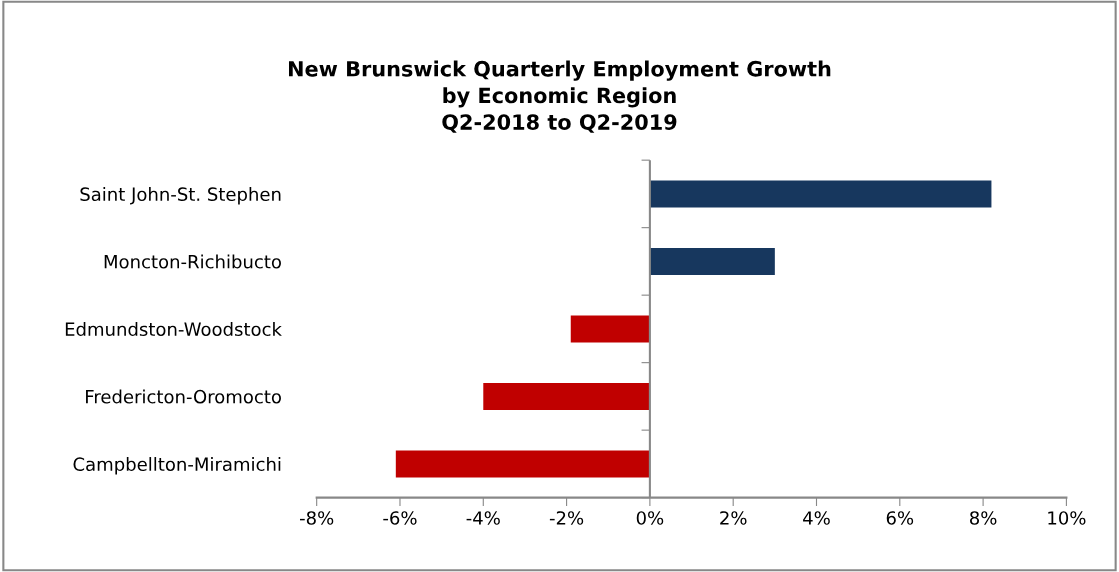 Image resolution: width=1119 pixels, height=572 pixels. Describe the element at coordinates (566, 518) in the screenshot. I see `x-tick-label: -2%` at that location.